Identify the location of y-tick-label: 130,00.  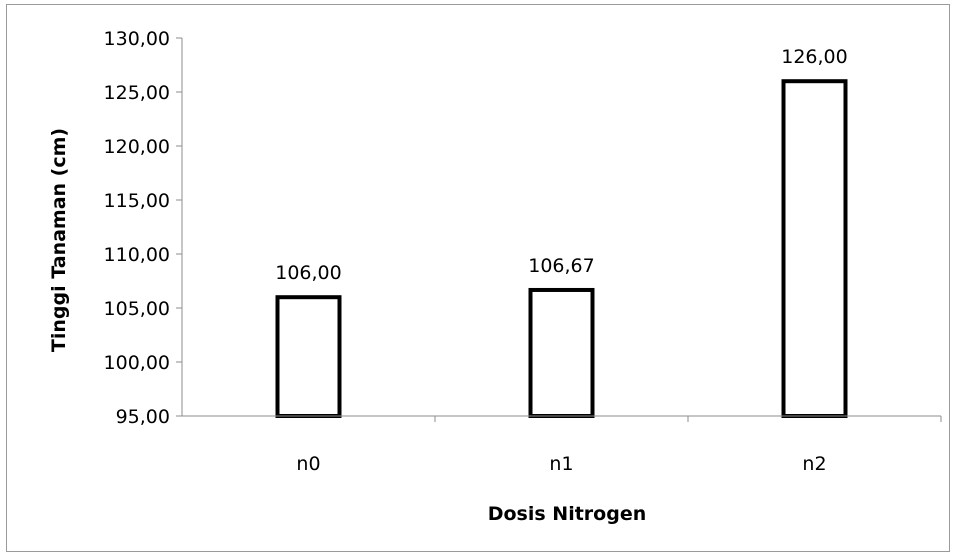
(137, 39).